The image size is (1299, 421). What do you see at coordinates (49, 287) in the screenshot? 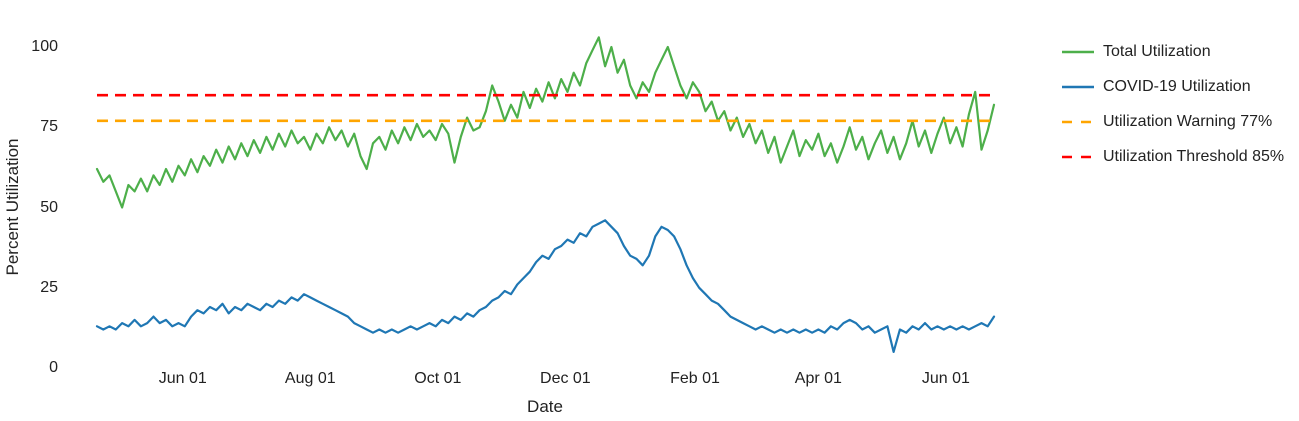
I see `y-tick-label: 25` at bounding box center [49, 287].